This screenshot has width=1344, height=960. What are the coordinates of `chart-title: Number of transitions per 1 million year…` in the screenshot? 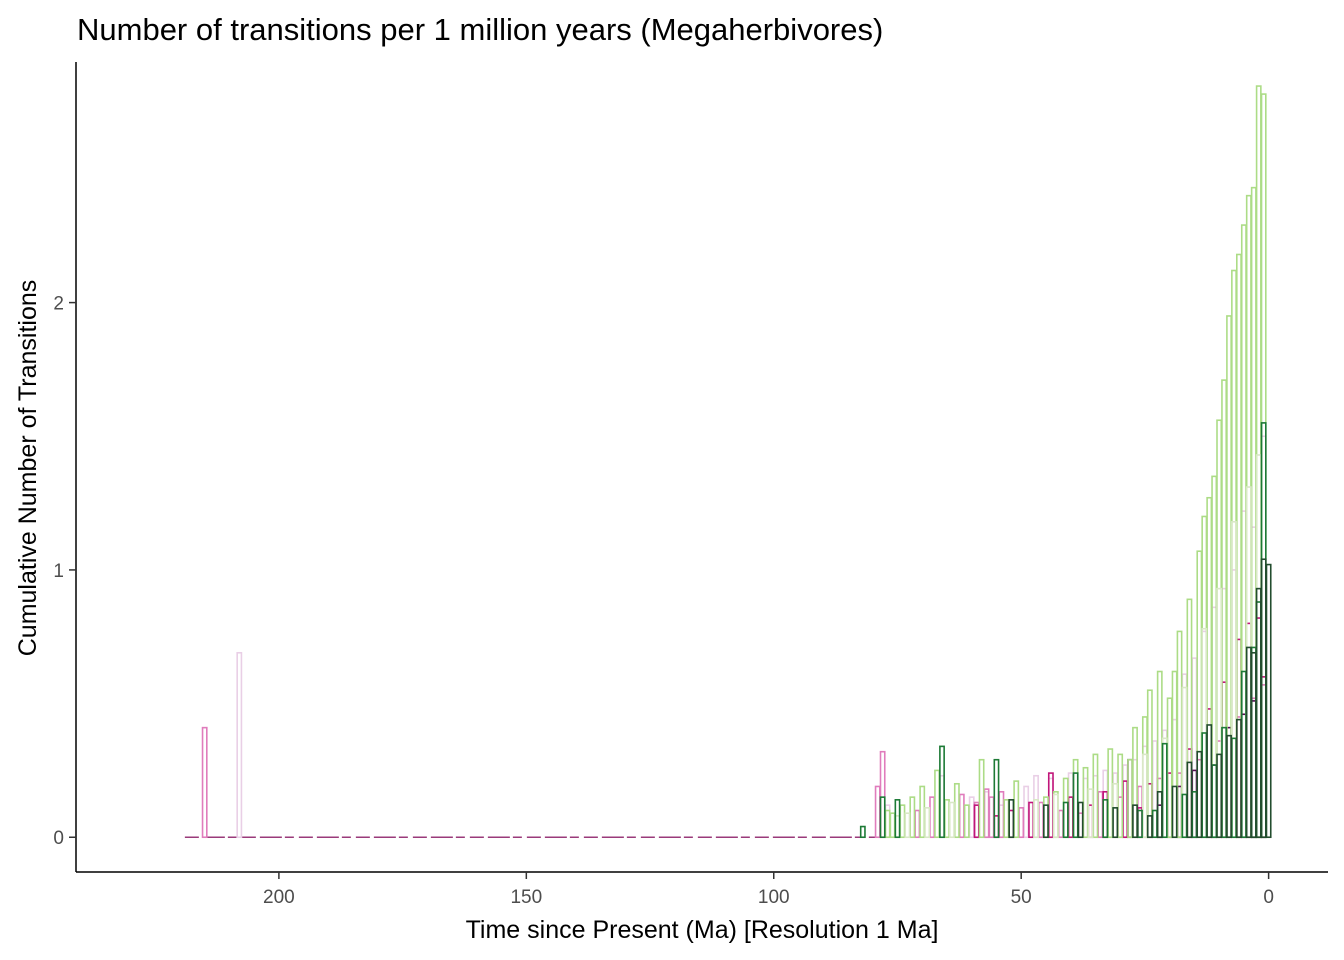 It's located at (480, 29).